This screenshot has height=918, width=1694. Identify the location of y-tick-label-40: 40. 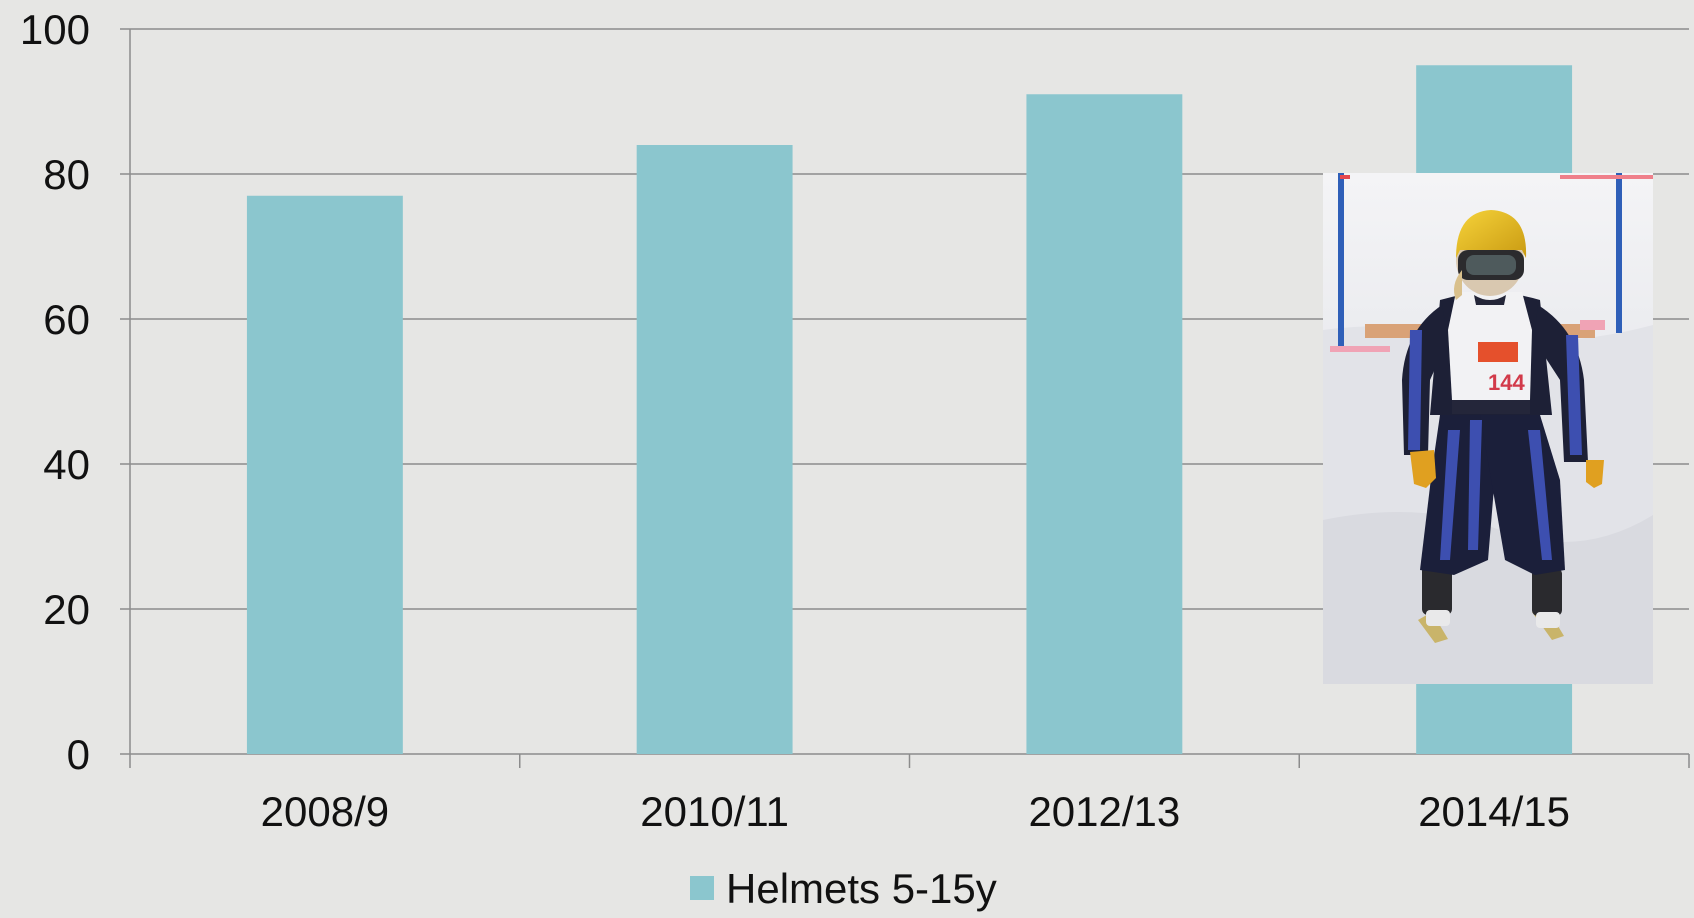
(66, 464).